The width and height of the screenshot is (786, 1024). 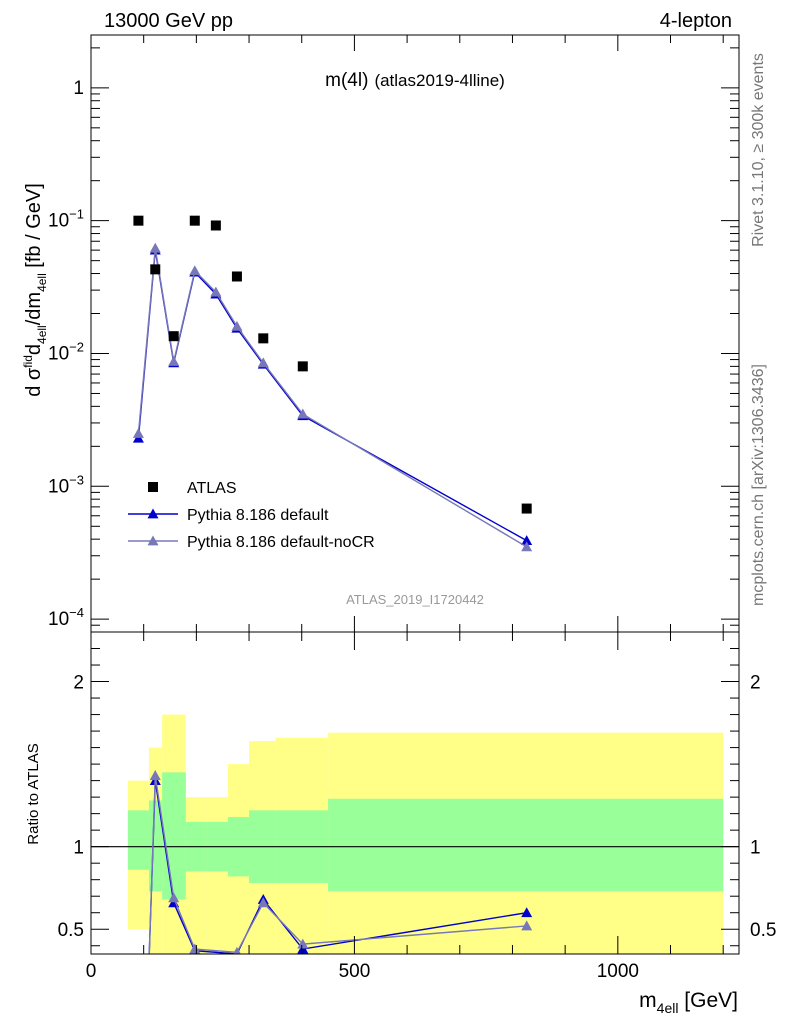 I want to click on ratio-y-axis-label: Ratio to ATLAS, so click(x=33, y=793).